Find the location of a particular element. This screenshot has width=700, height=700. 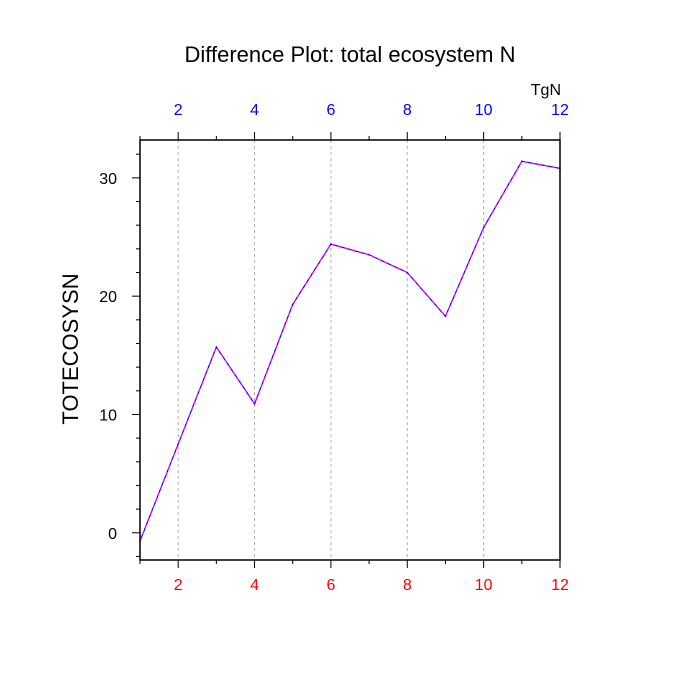

chart-title: Difference Plot: total ecosystem N is located at coordinates (350, 54).